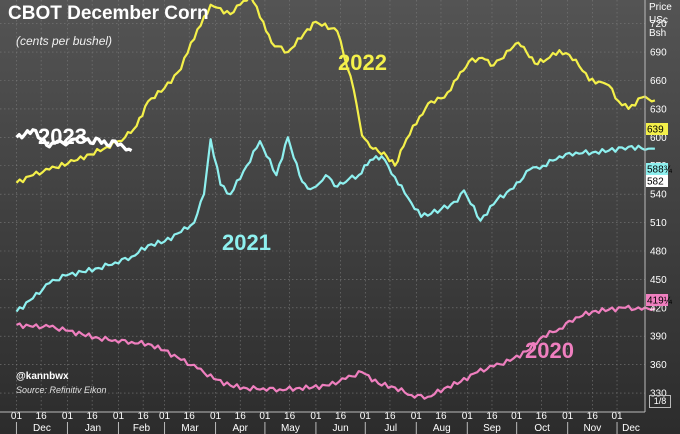 Image resolution: width=680 pixels, height=434 pixels. Describe the element at coordinates (658, 109) in the screenshot. I see `y-tick-label: 630` at that location.